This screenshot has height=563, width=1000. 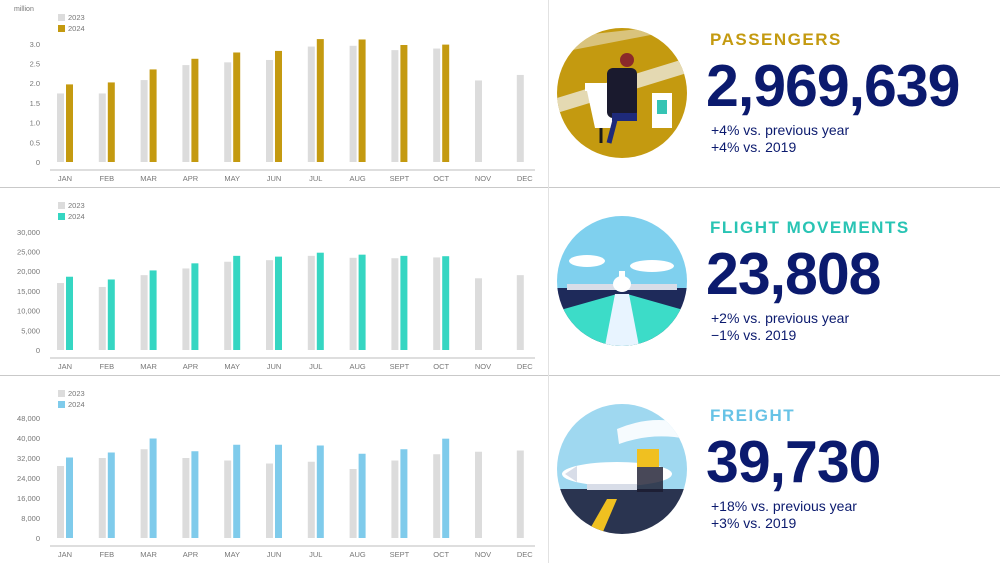 I want to click on y-tick-label: 0.5, so click(x=35, y=142).